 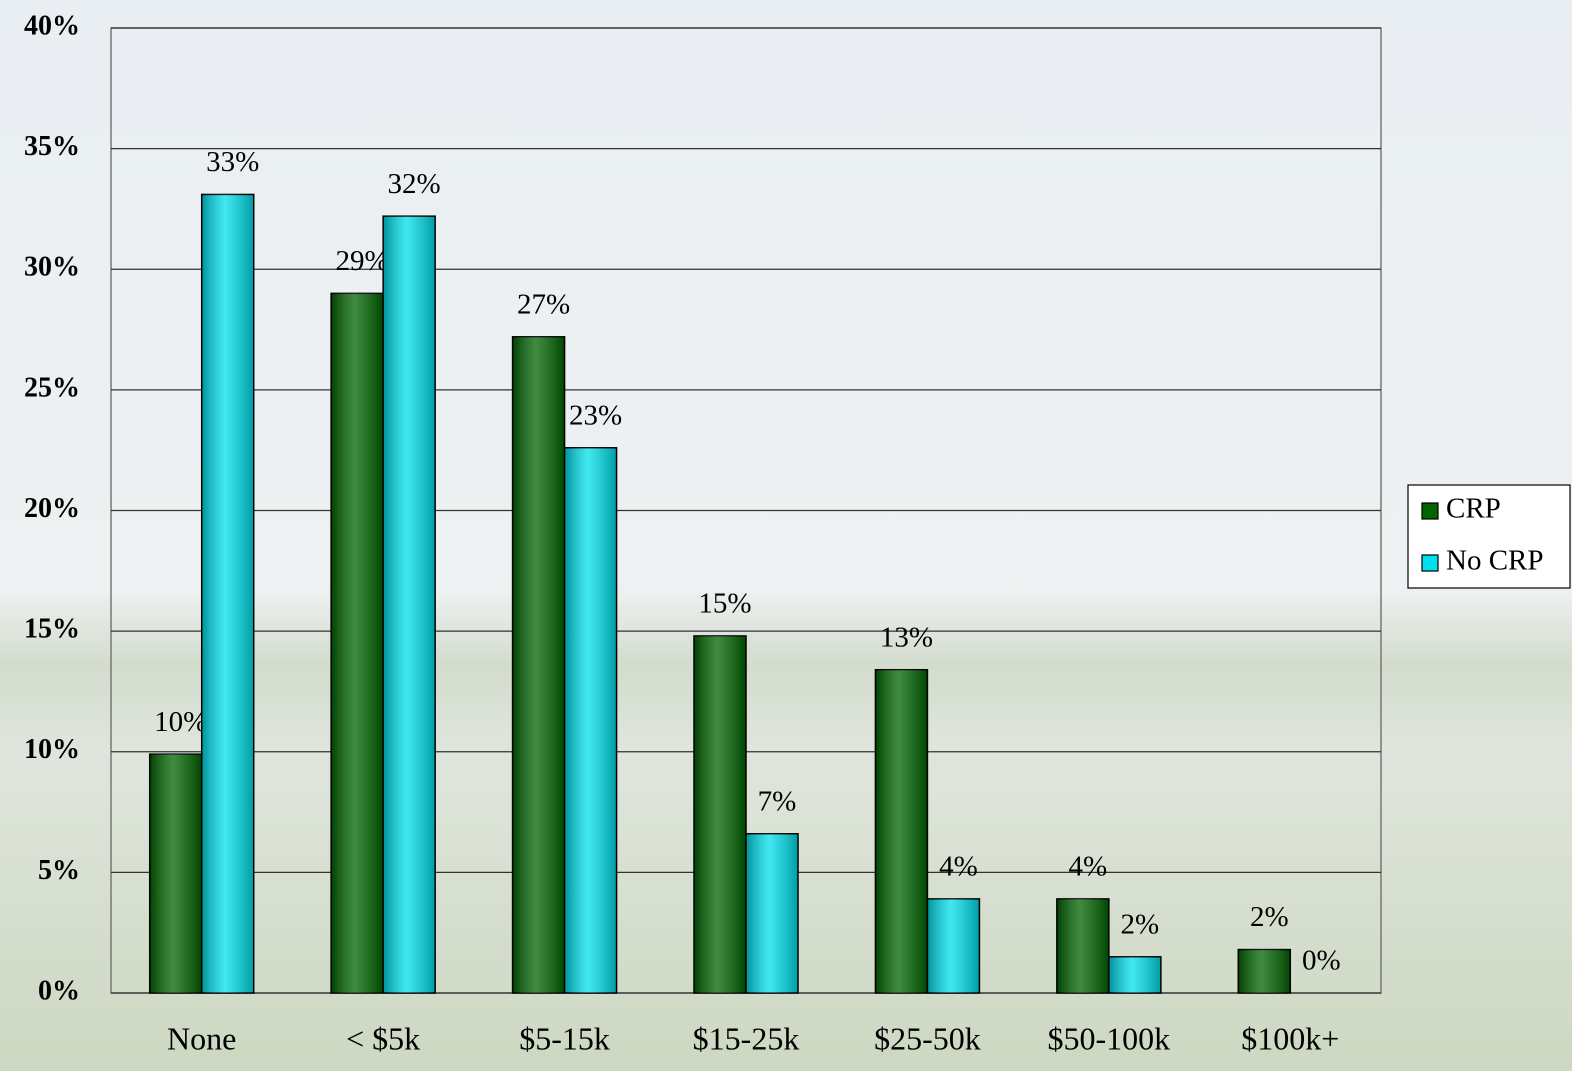 I want to click on value-label: 29%, so click(x=362, y=261).